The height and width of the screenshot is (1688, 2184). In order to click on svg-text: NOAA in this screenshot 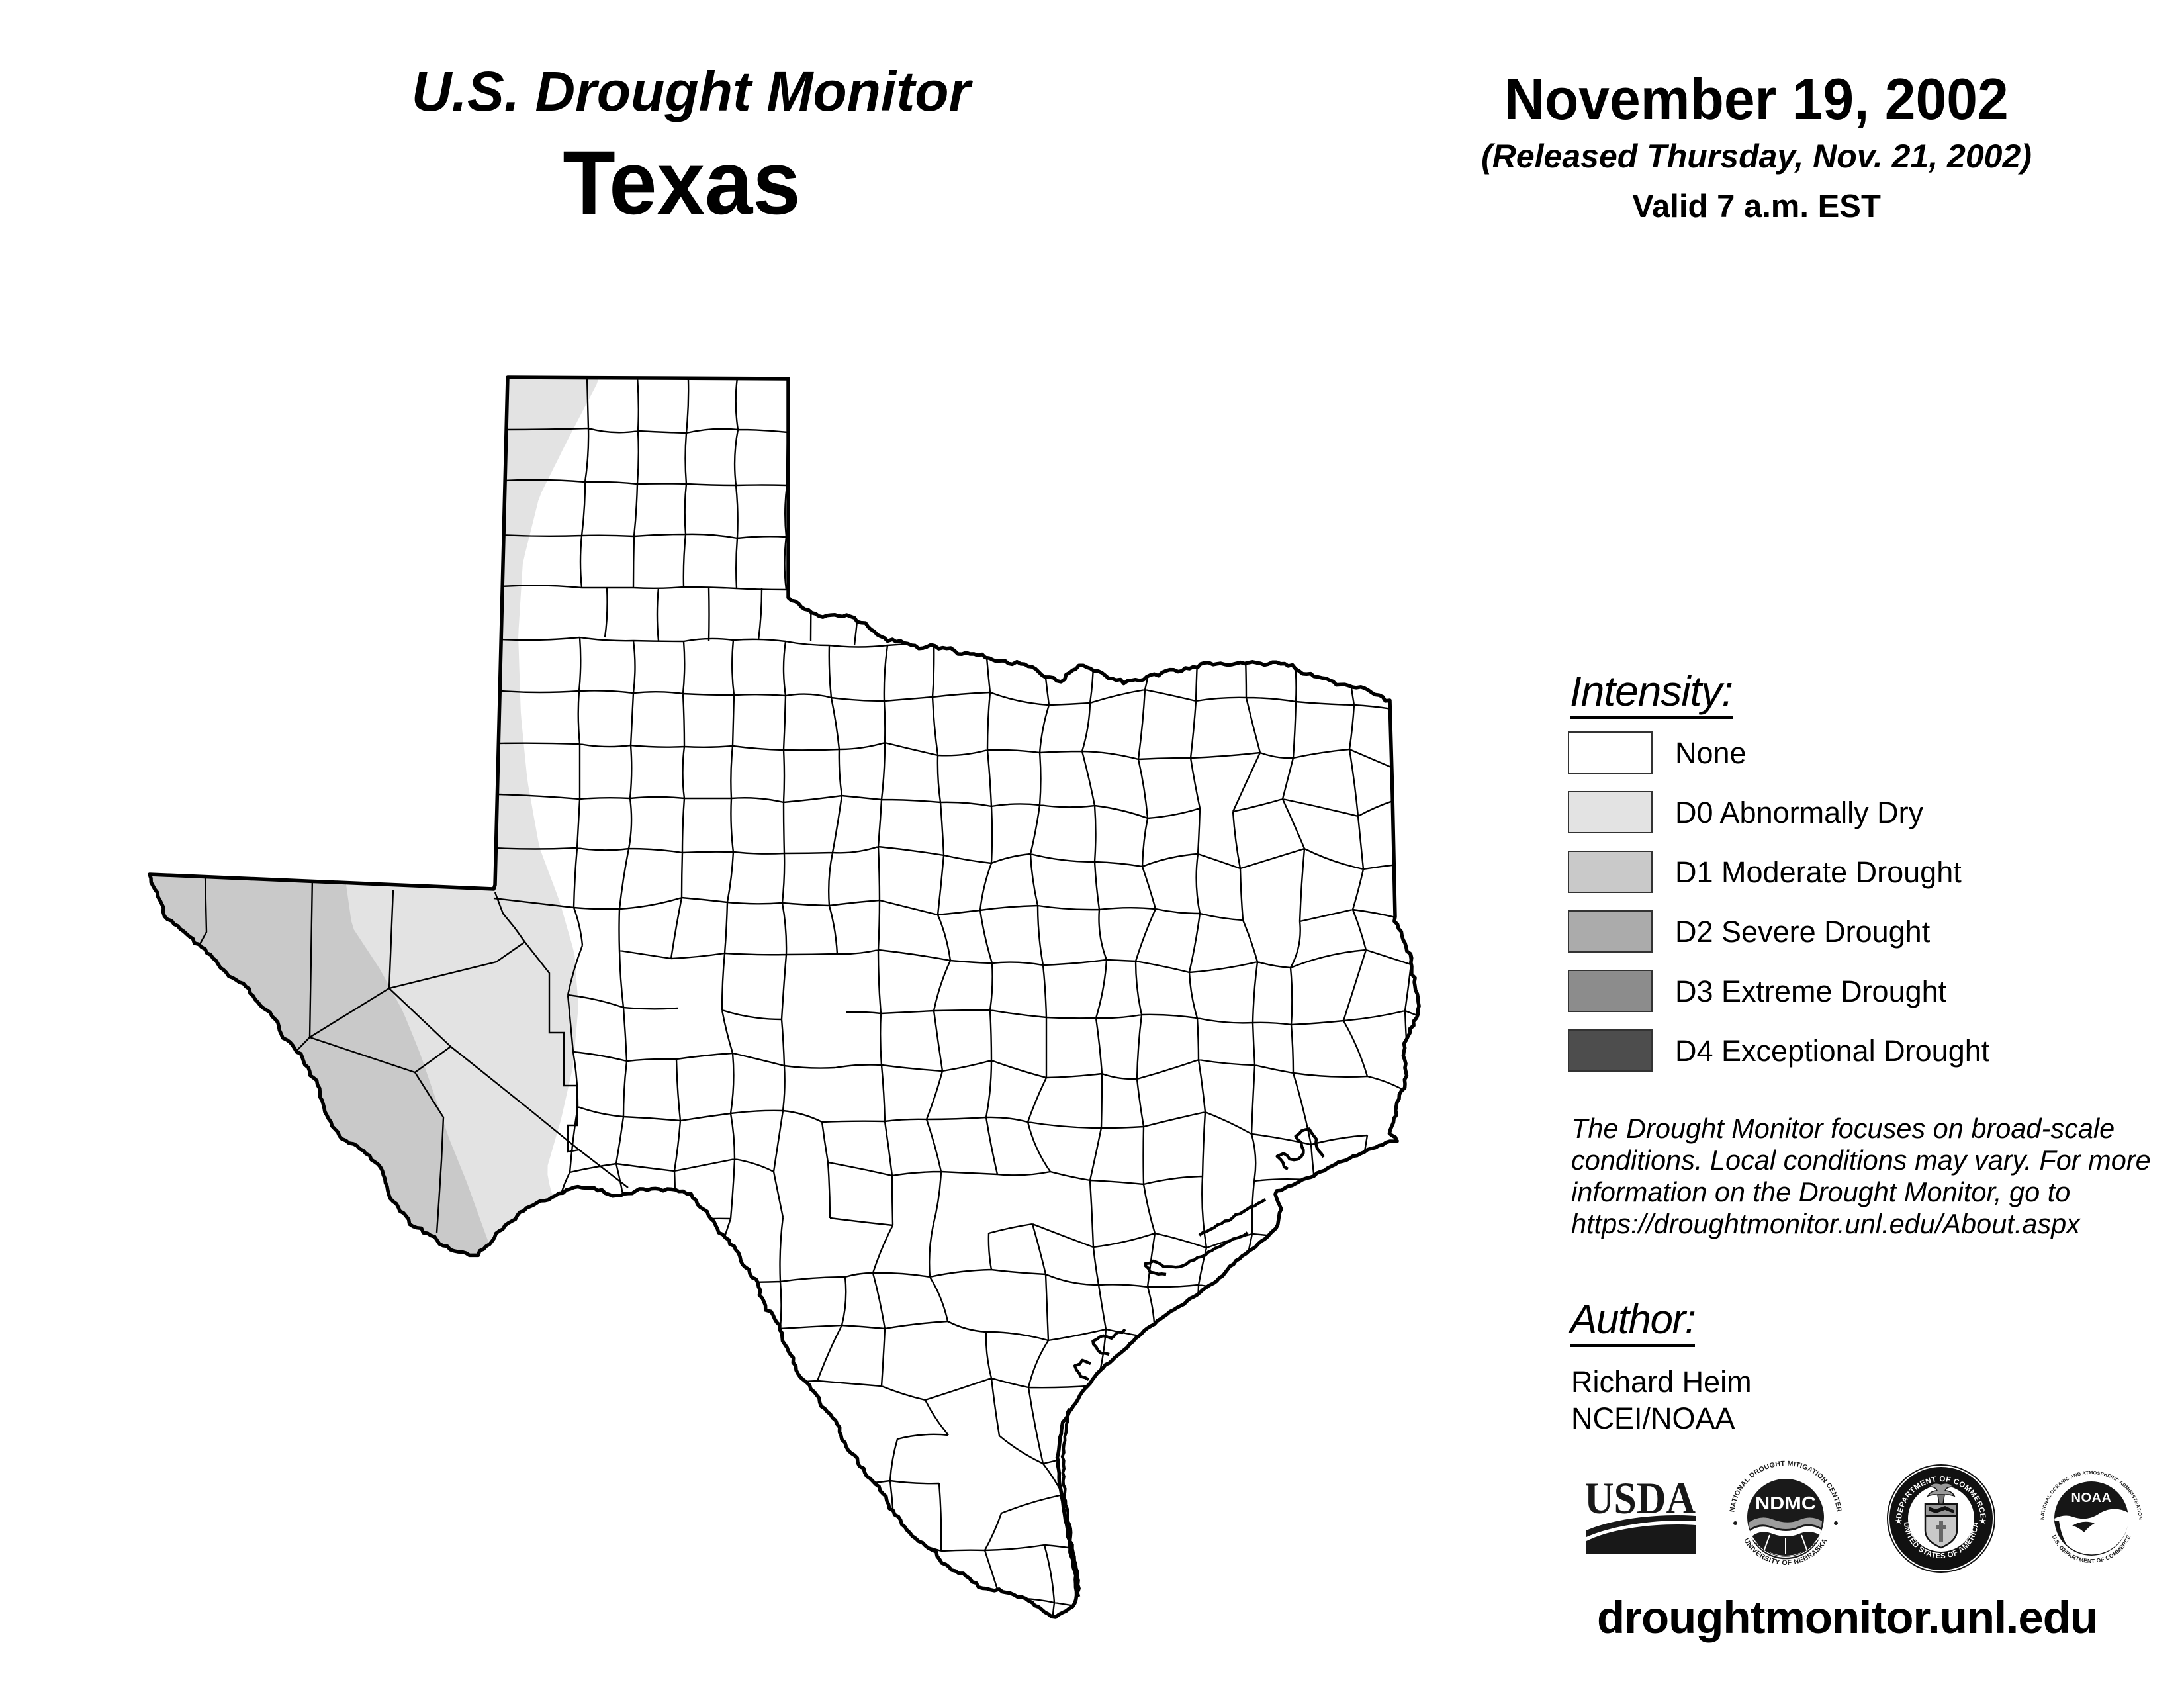, I will do `click(2091, 1498)`.